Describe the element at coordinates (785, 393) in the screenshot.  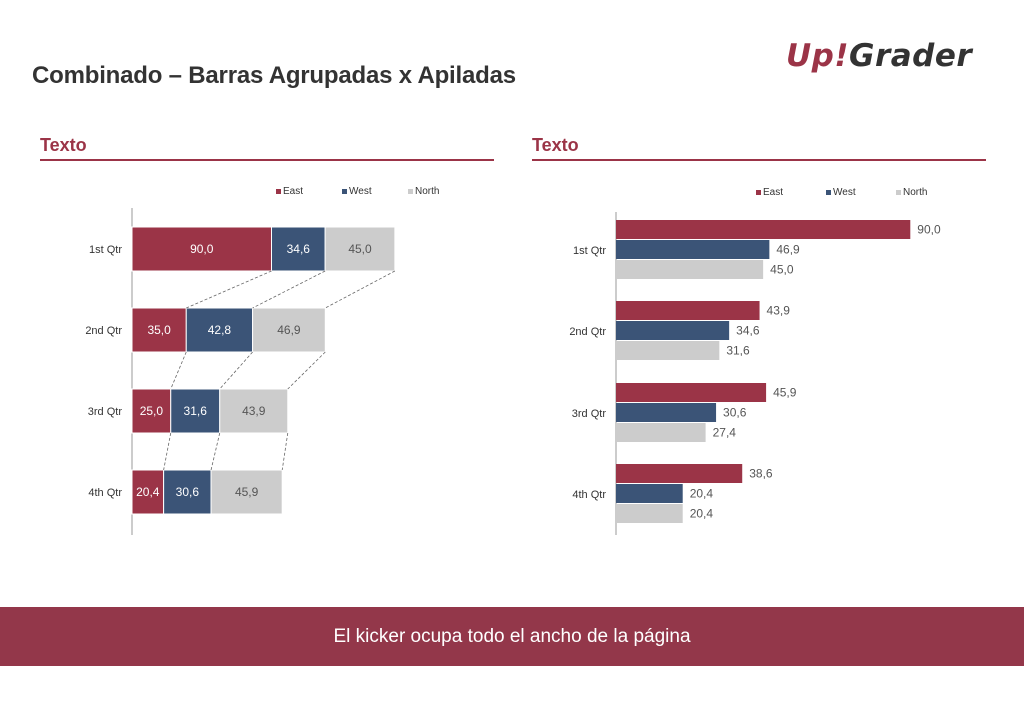
I see `data-label-east-3rd-qtr: 45,9` at that location.